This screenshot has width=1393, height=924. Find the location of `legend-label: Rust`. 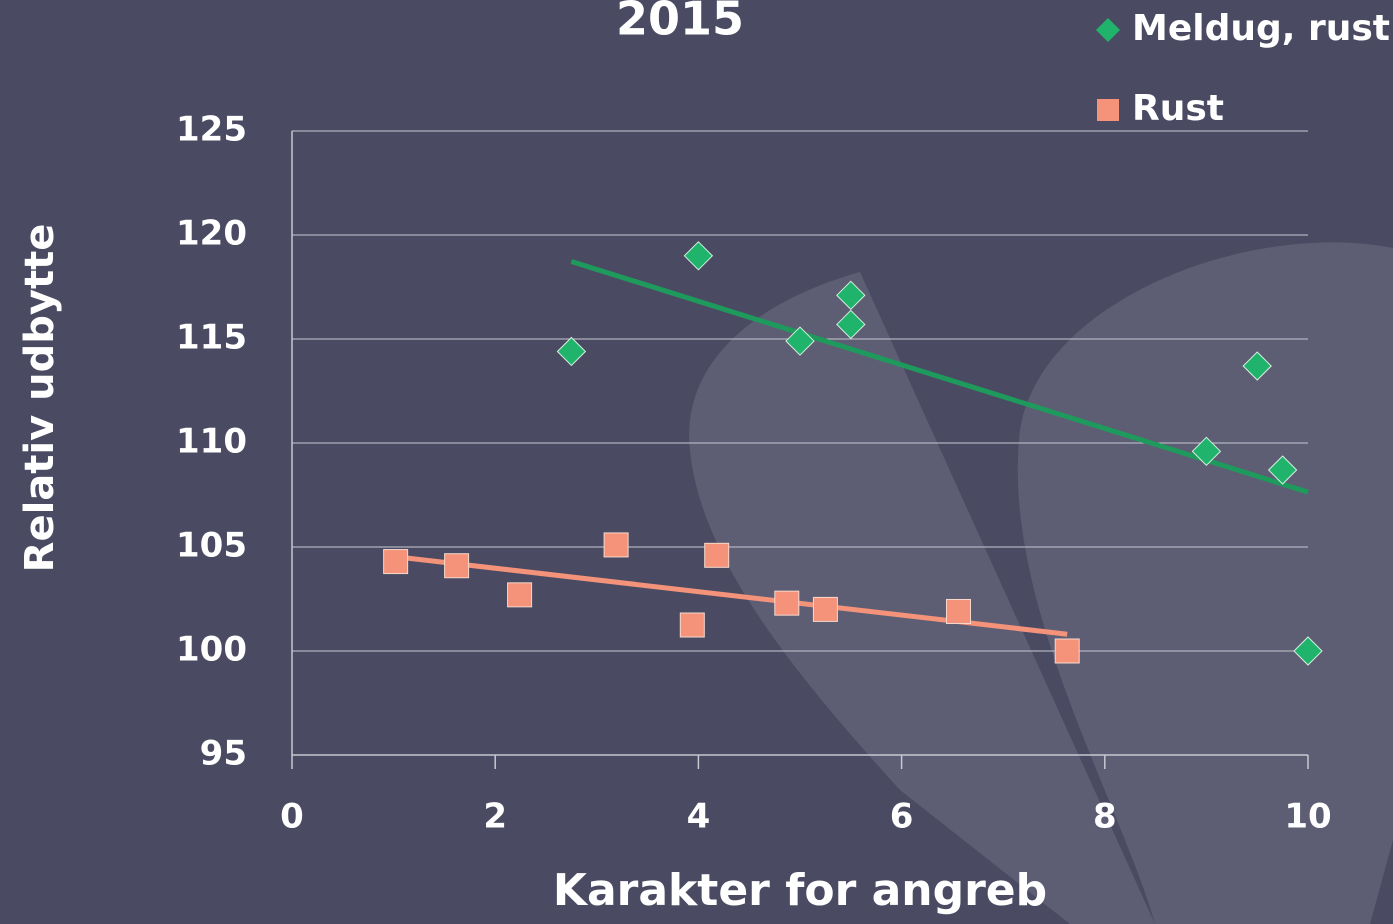

legend-label: Rust is located at coordinates (1178, 108).